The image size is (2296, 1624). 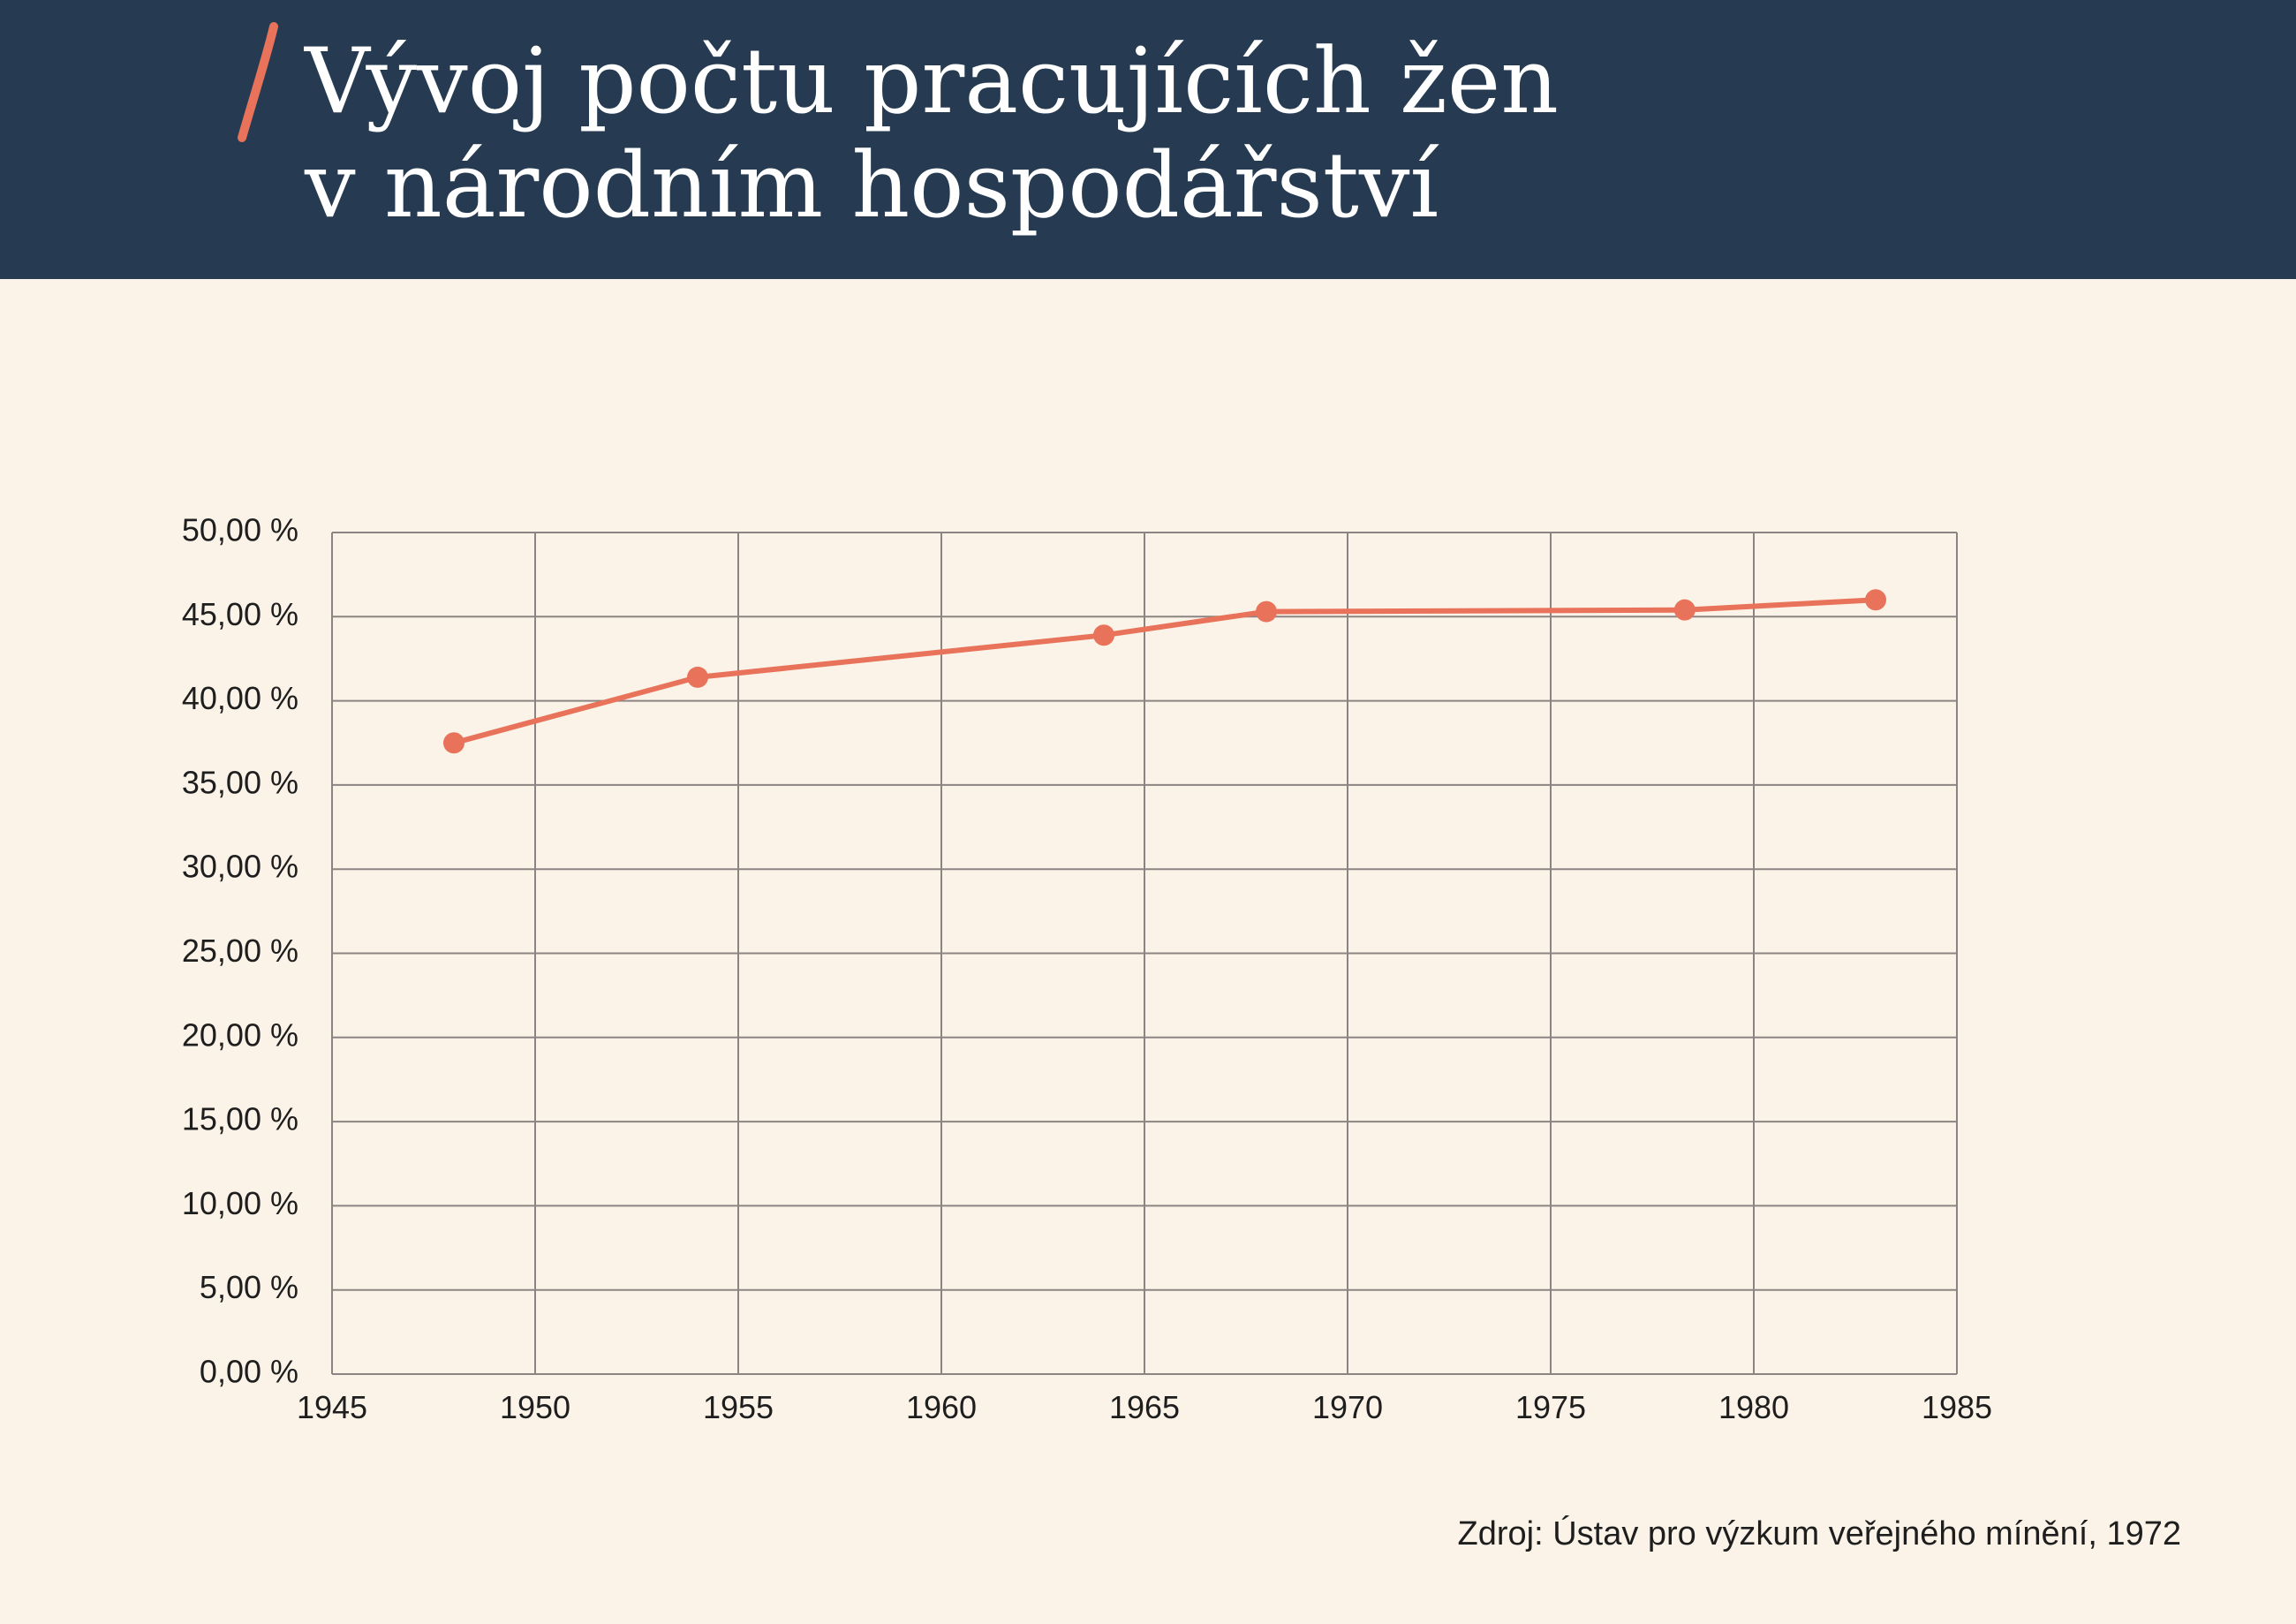 I want to click on x-tick-label: 1985, so click(x=1957, y=1407).